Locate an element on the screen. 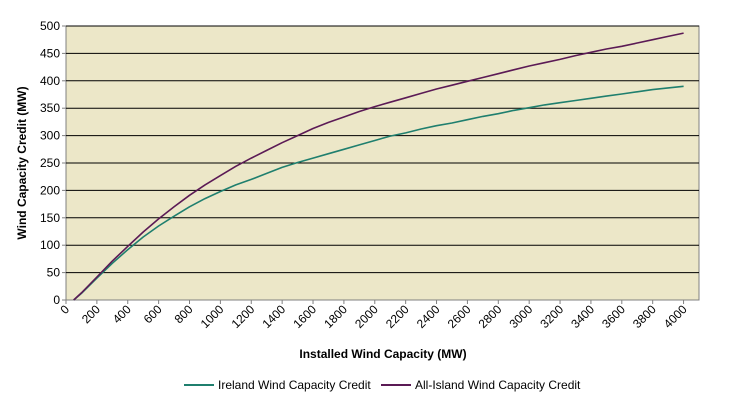 The width and height of the screenshot is (729, 402). x-tick-label-2800: 2800 is located at coordinates (490, 316).